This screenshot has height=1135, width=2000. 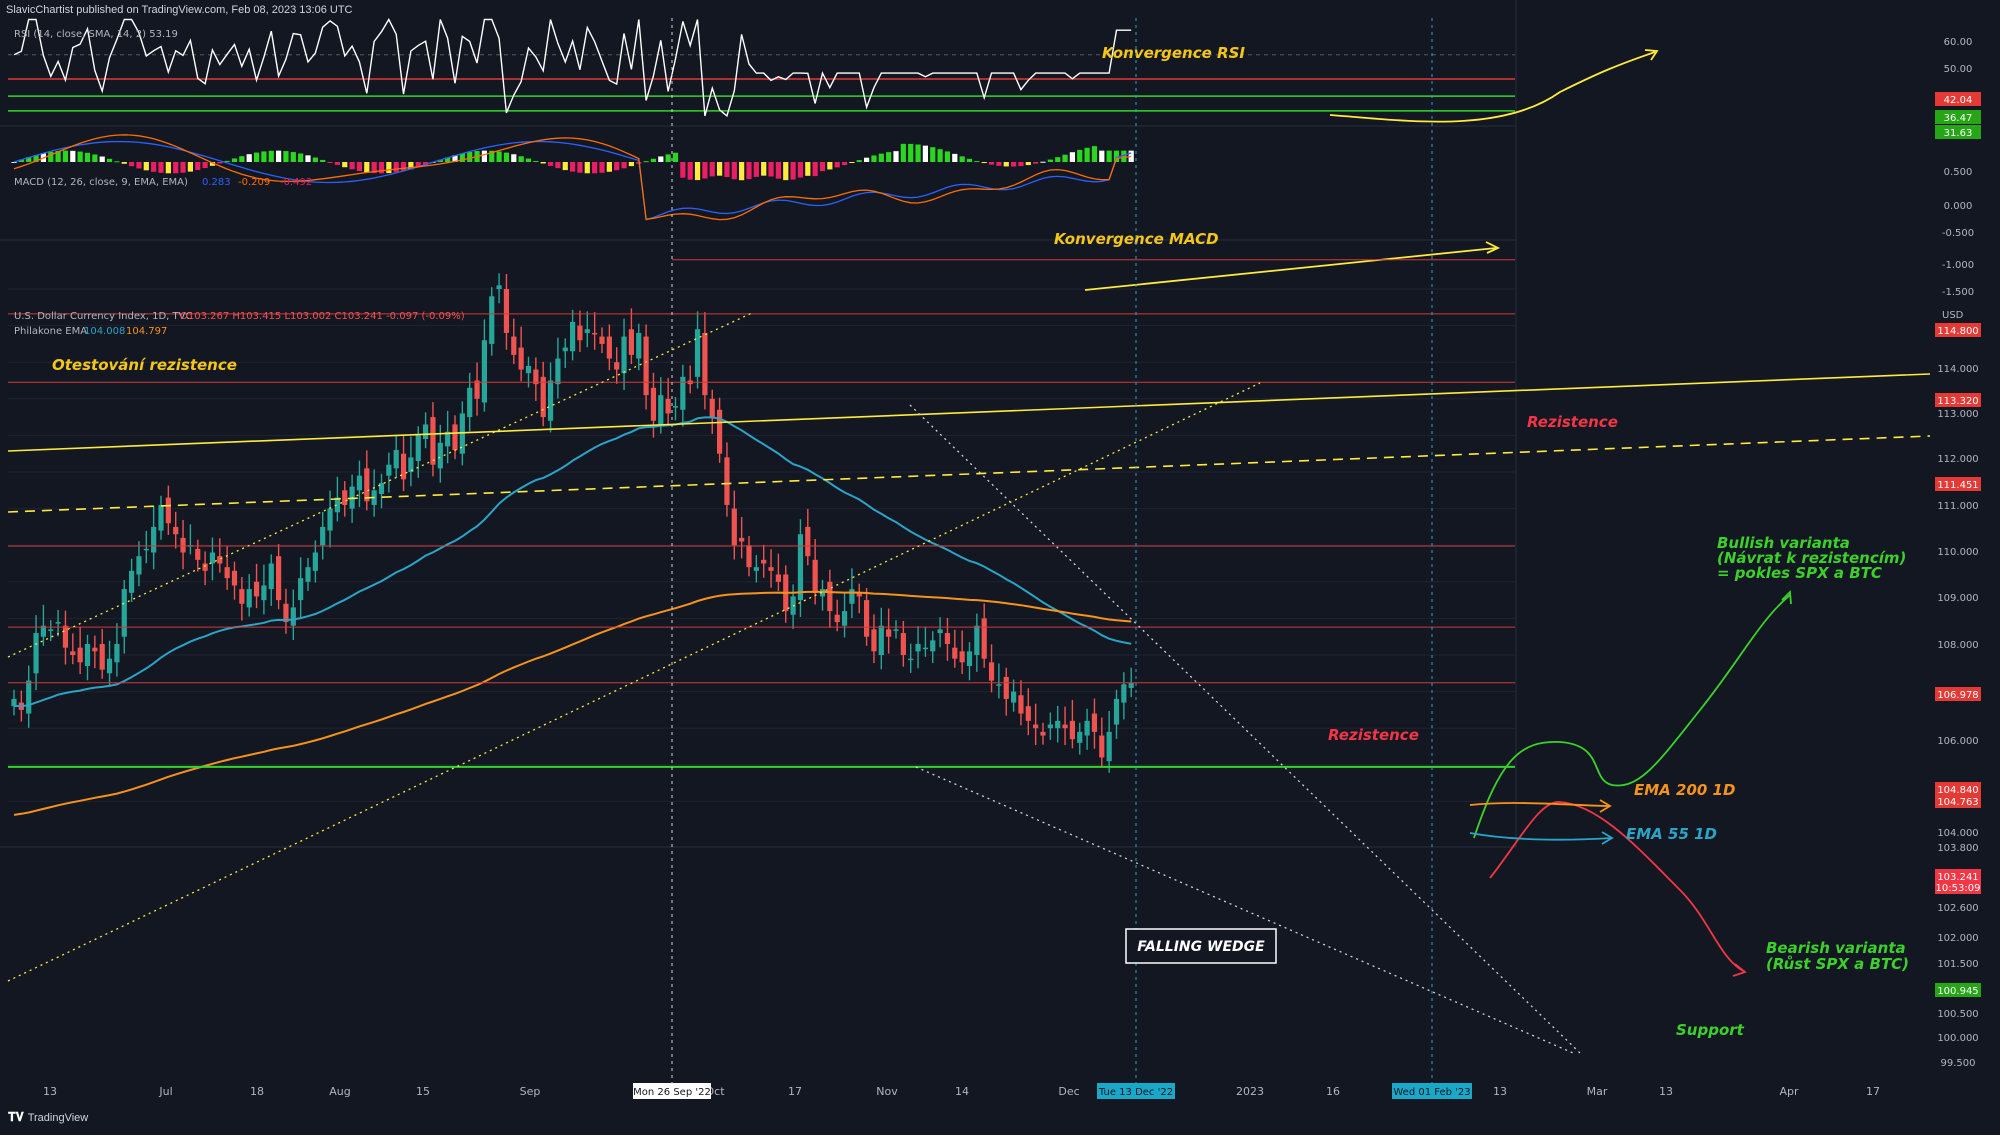 What do you see at coordinates (1957, 369) in the screenshot?
I see `price-tick: 114.000` at bounding box center [1957, 369].